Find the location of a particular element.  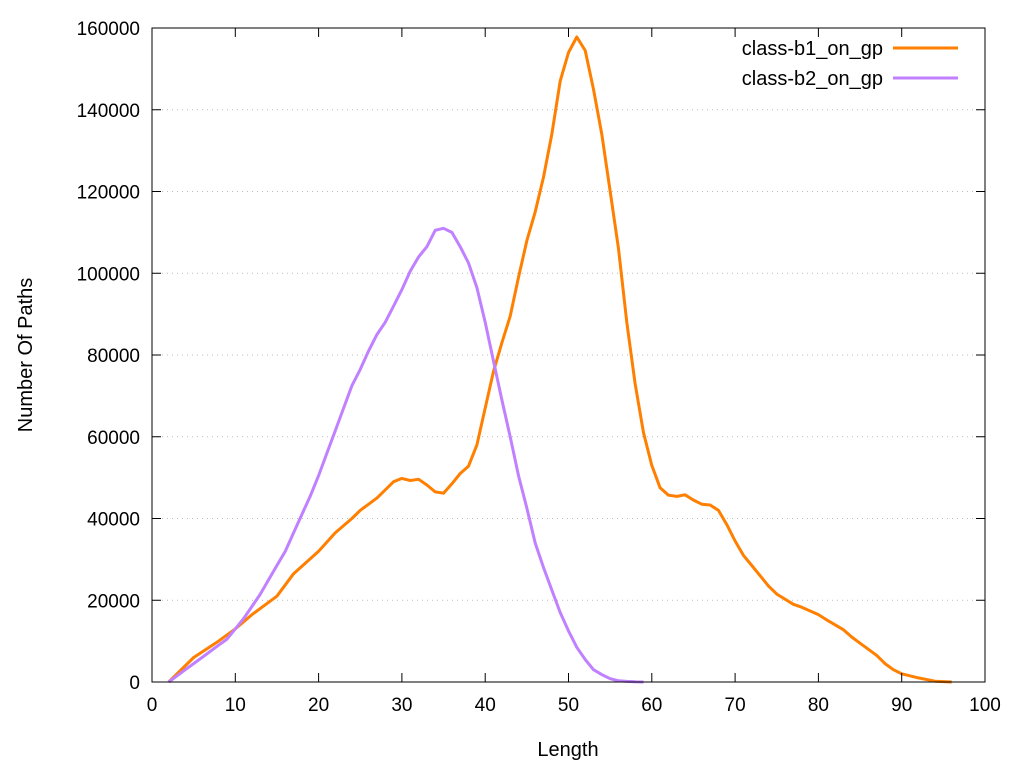

y-tick-label: 40000 is located at coordinates (113, 520).